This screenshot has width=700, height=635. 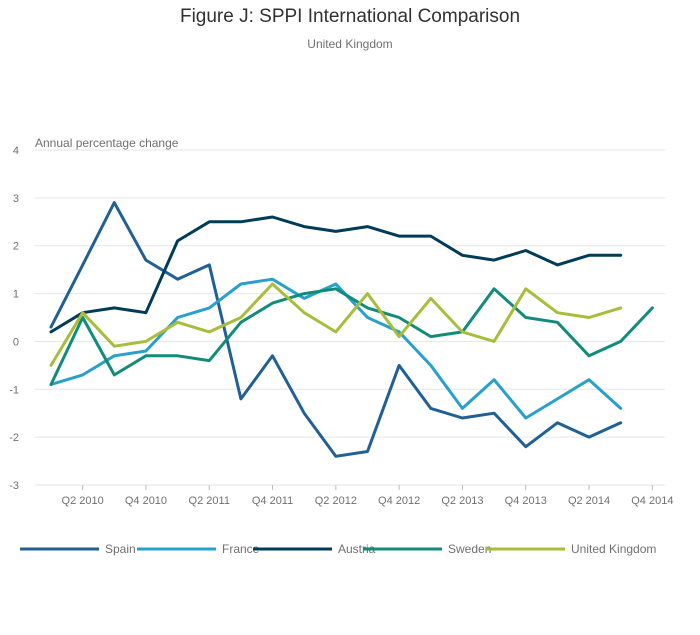 I want to click on y-tick-label: 2, so click(x=16, y=247).